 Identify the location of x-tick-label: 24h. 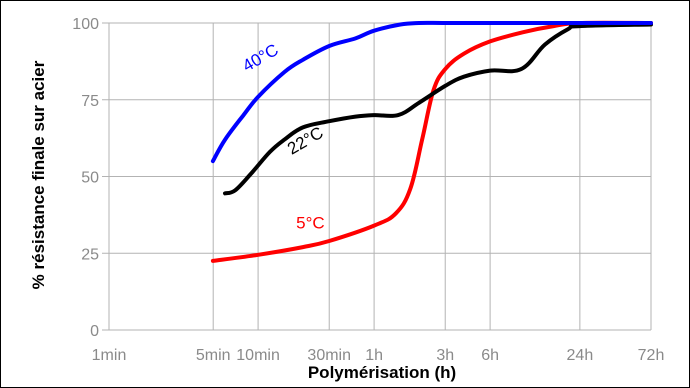
(580, 355).